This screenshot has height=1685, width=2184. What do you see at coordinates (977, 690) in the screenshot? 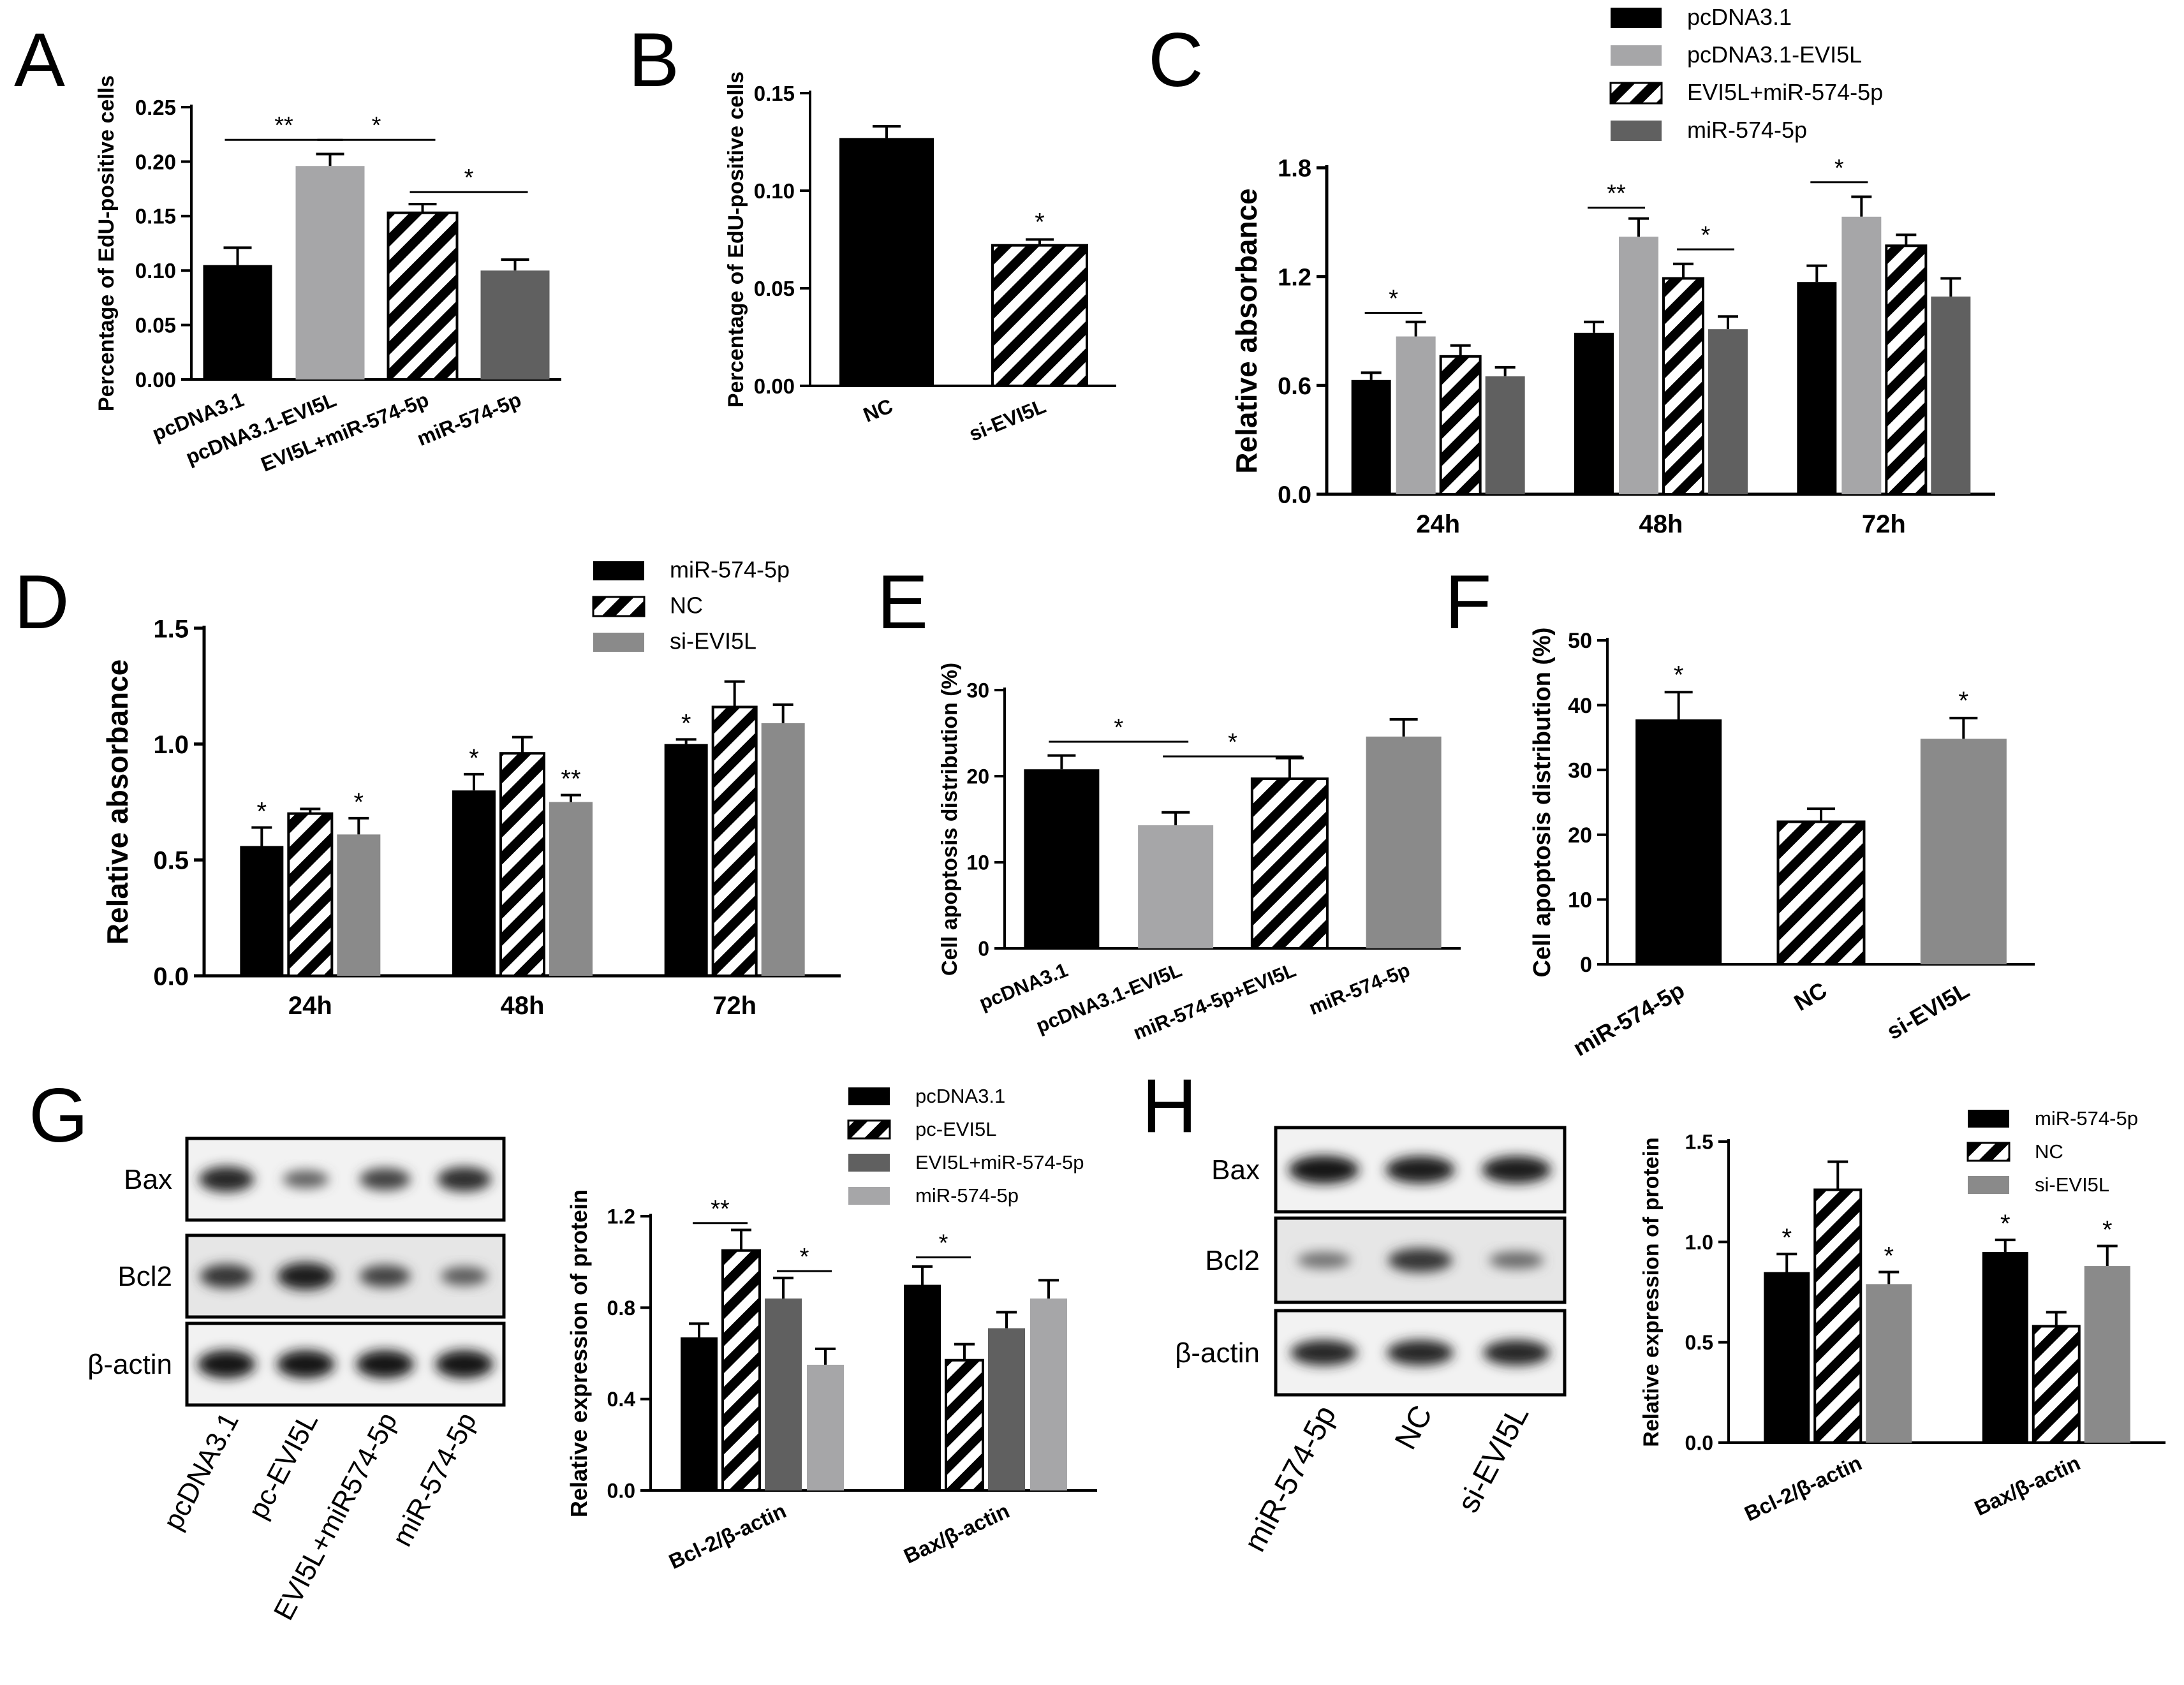
I see `y-tick-label: 30` at bounding box center [977, 690].